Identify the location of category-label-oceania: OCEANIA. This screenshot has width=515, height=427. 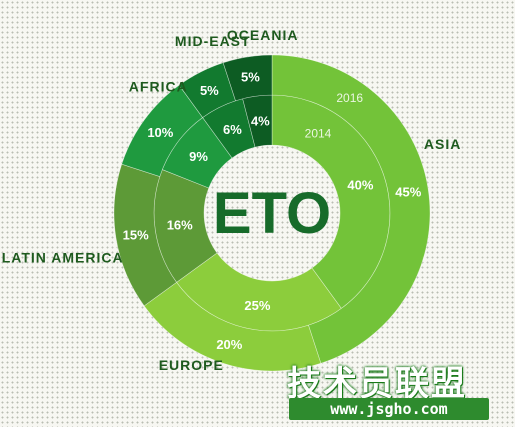
(263, 35).